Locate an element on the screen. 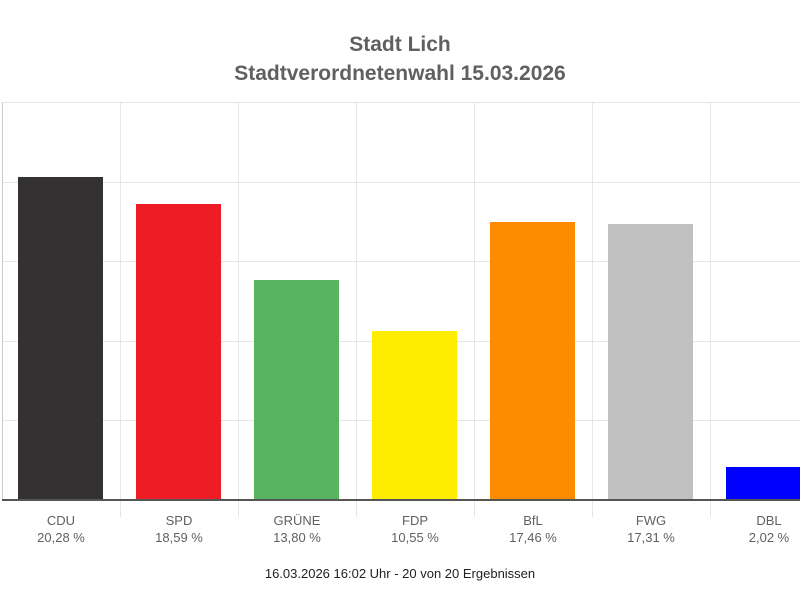 This screenshot has width=800, height=600. x-tick-label: DBL 2,02 % is located at coordinates (755, 529).